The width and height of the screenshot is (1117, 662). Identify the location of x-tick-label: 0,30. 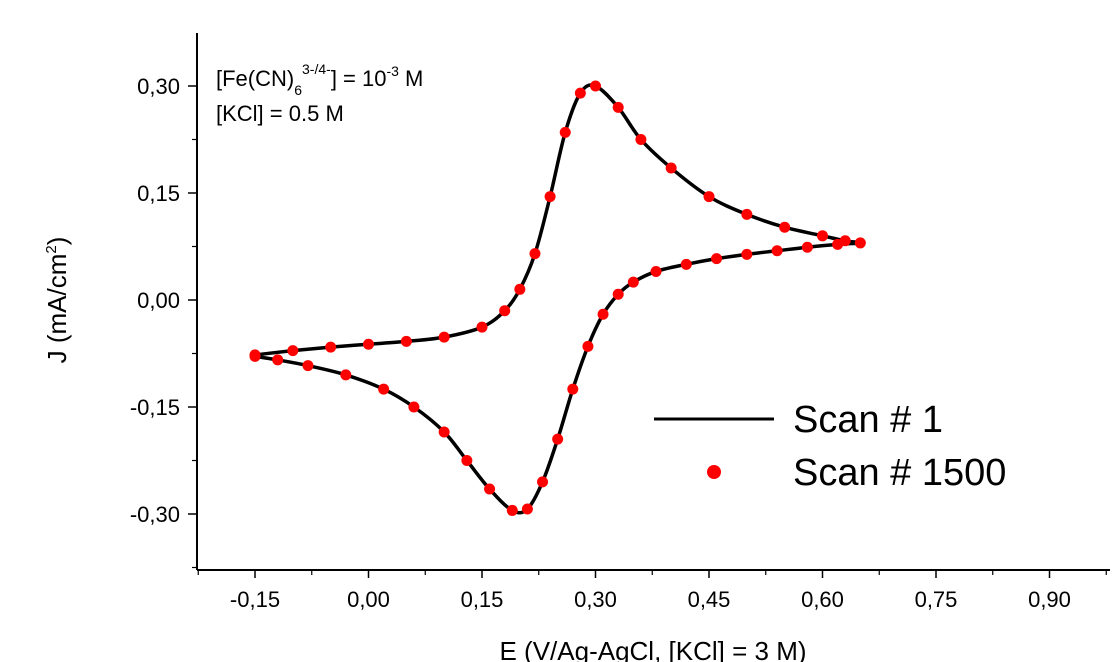
(595, 599).